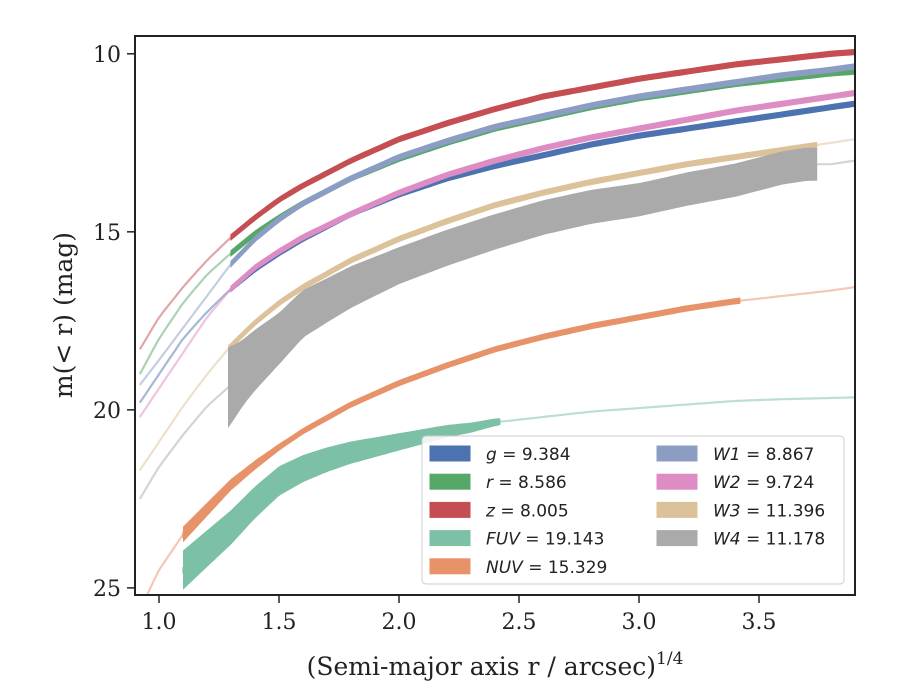 This screenshot has width=900, height=700. What do you see at coordinates (495, 665) in the screenshot?
I see `x-axis-label: (Semi-major axis r / arcsec)1/4` at bounding box center [495, 665].